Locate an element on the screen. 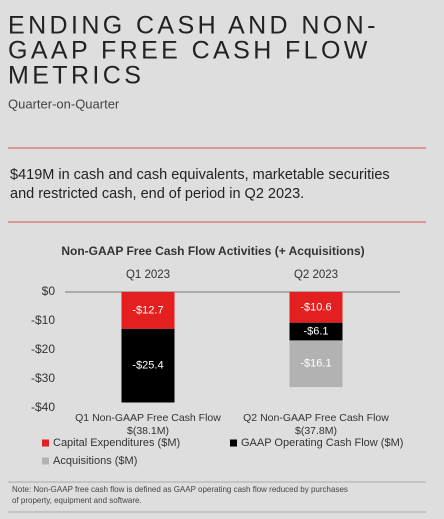 This screenshot has height=519, width=444. category-label: Q1 2023 is located at coordinates (148, 275).